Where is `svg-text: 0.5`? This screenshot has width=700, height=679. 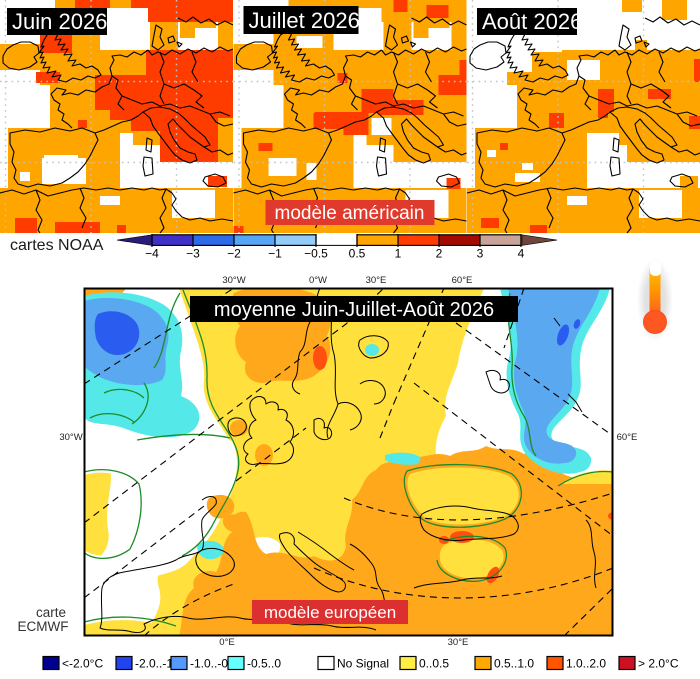
svg-text: 0.5 is located at coordinates (357, 254).